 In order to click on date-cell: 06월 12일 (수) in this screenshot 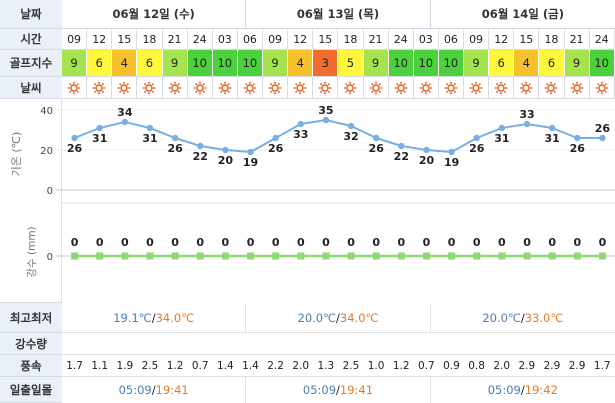, I will do `click(154, 14)`.